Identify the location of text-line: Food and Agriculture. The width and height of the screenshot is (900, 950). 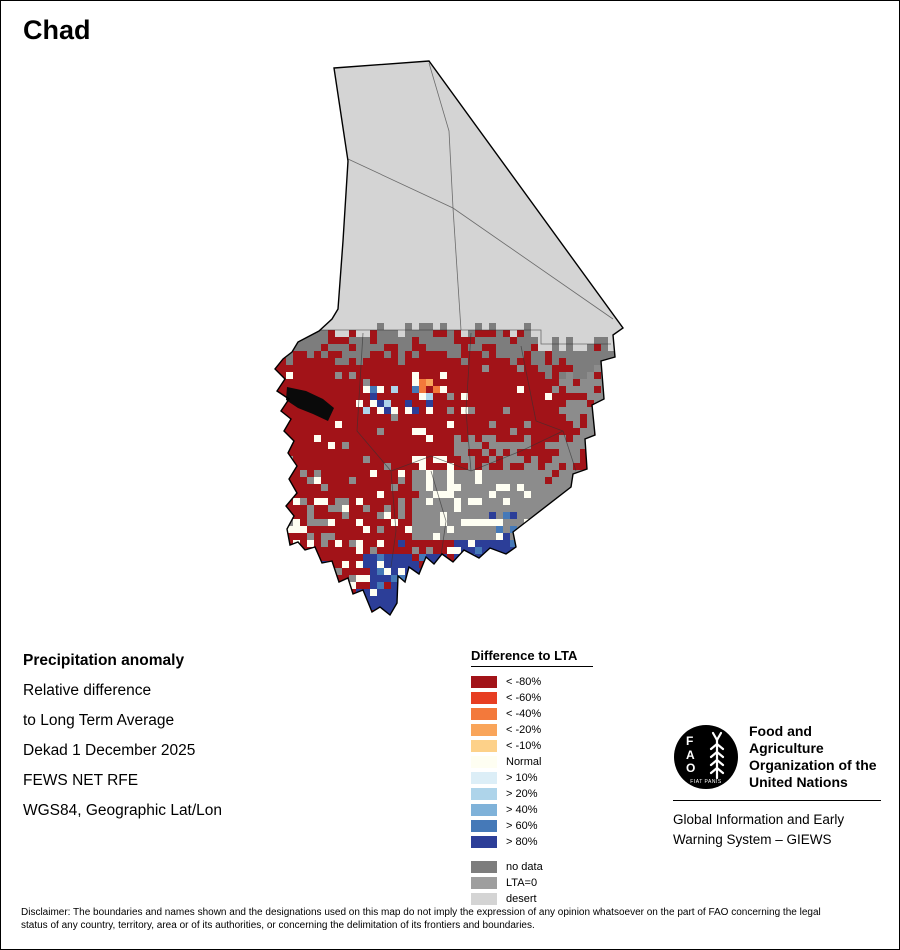
(786, 739).